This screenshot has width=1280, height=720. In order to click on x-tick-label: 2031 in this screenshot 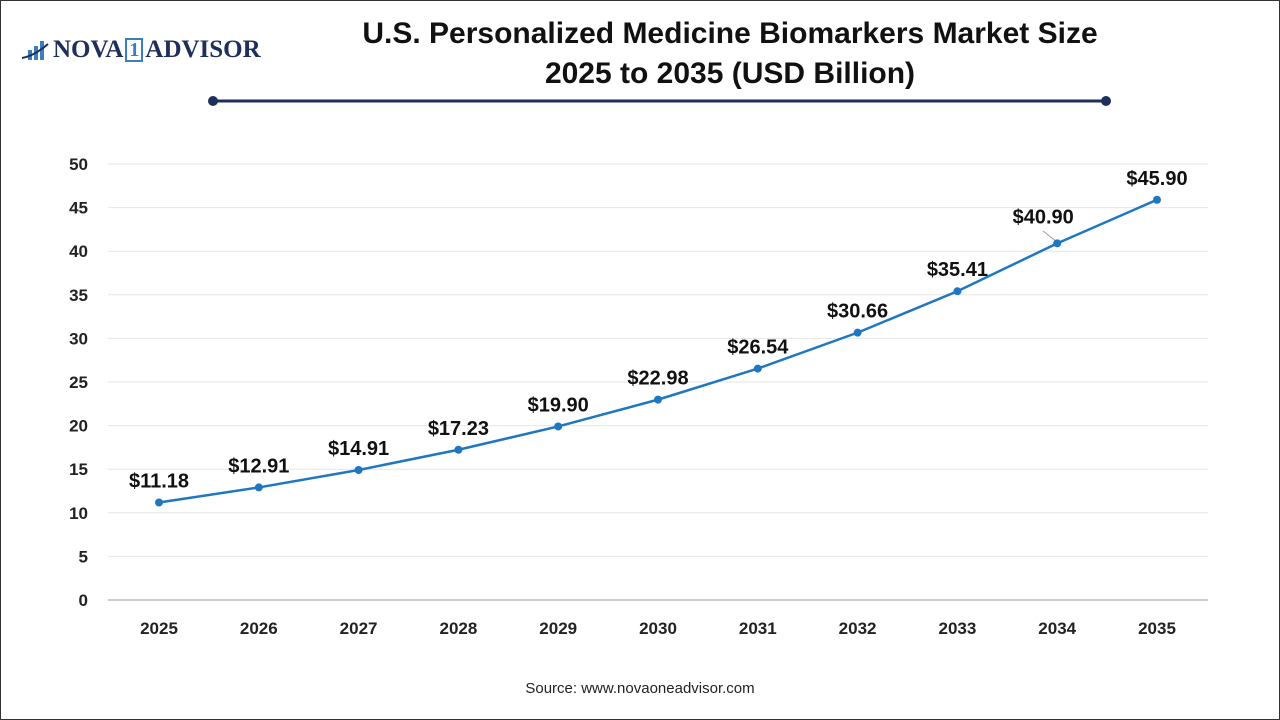, I will do `click(758, 628)`.